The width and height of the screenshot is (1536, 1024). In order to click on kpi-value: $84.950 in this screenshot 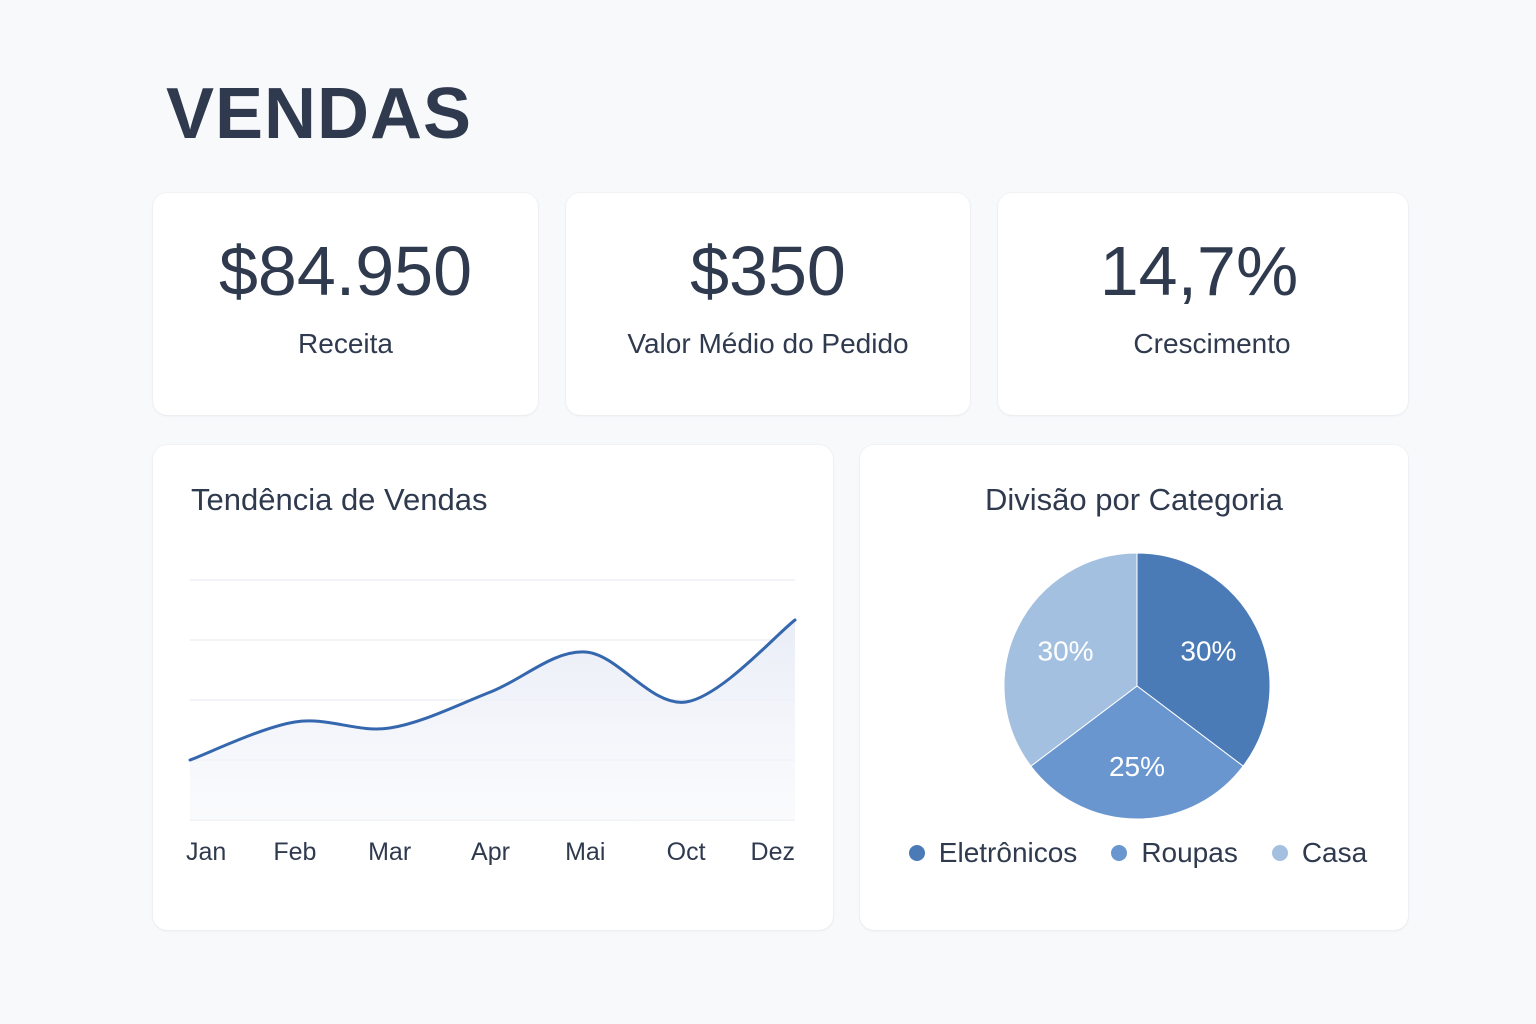, I will do `click(345, 271)`.